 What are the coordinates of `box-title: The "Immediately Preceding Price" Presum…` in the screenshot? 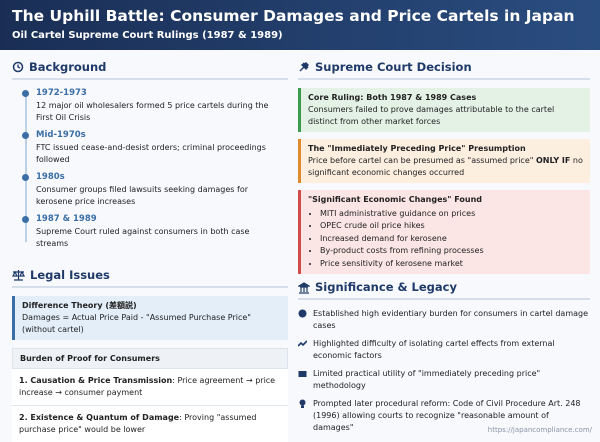 It's located at (417, 148).